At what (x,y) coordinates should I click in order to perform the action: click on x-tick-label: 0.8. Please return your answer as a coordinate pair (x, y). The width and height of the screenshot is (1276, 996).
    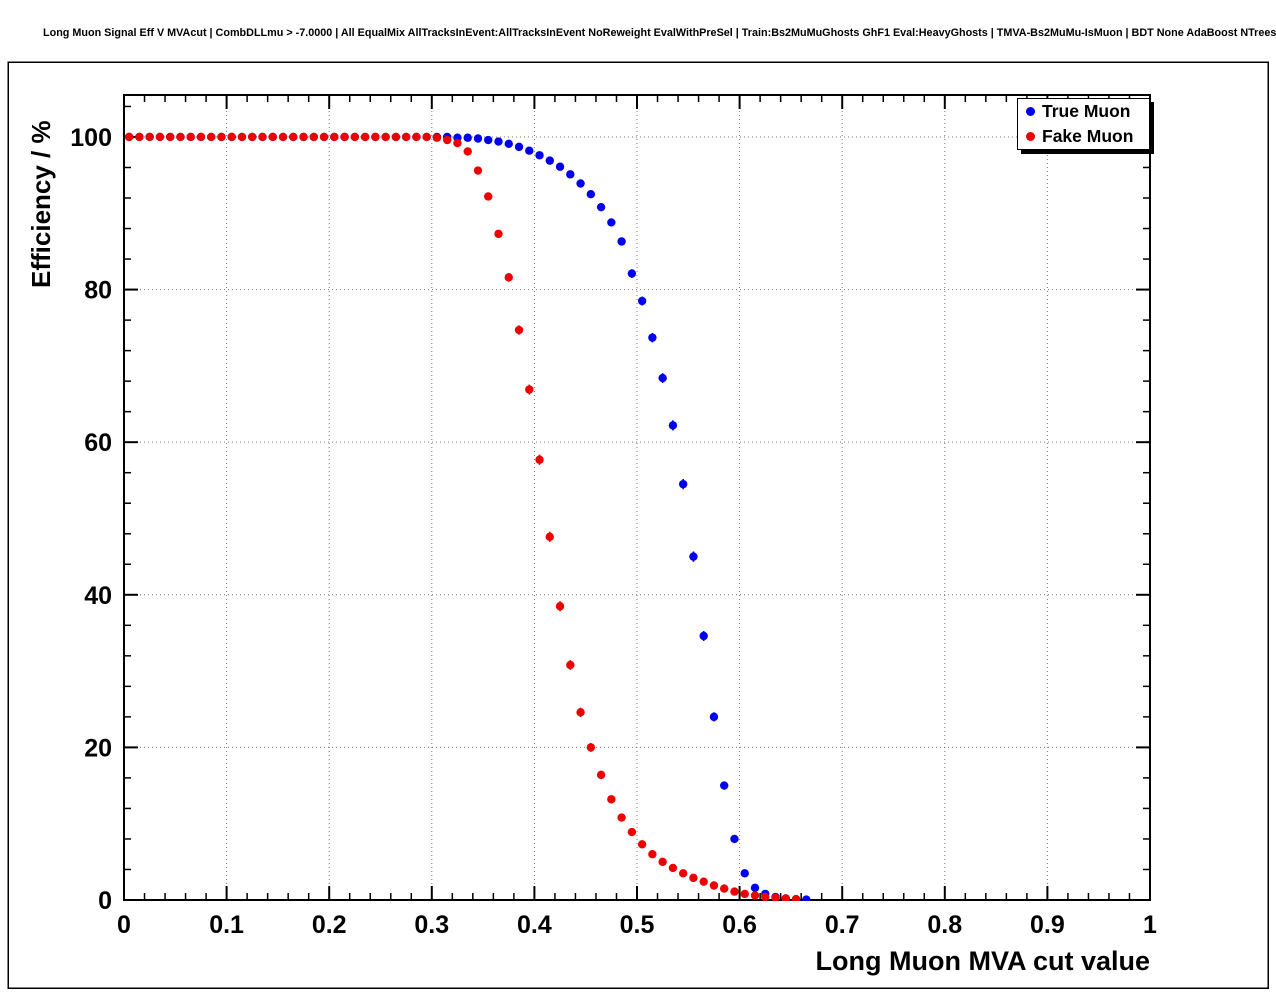
    Looking at the image, I should click on (944, 925).